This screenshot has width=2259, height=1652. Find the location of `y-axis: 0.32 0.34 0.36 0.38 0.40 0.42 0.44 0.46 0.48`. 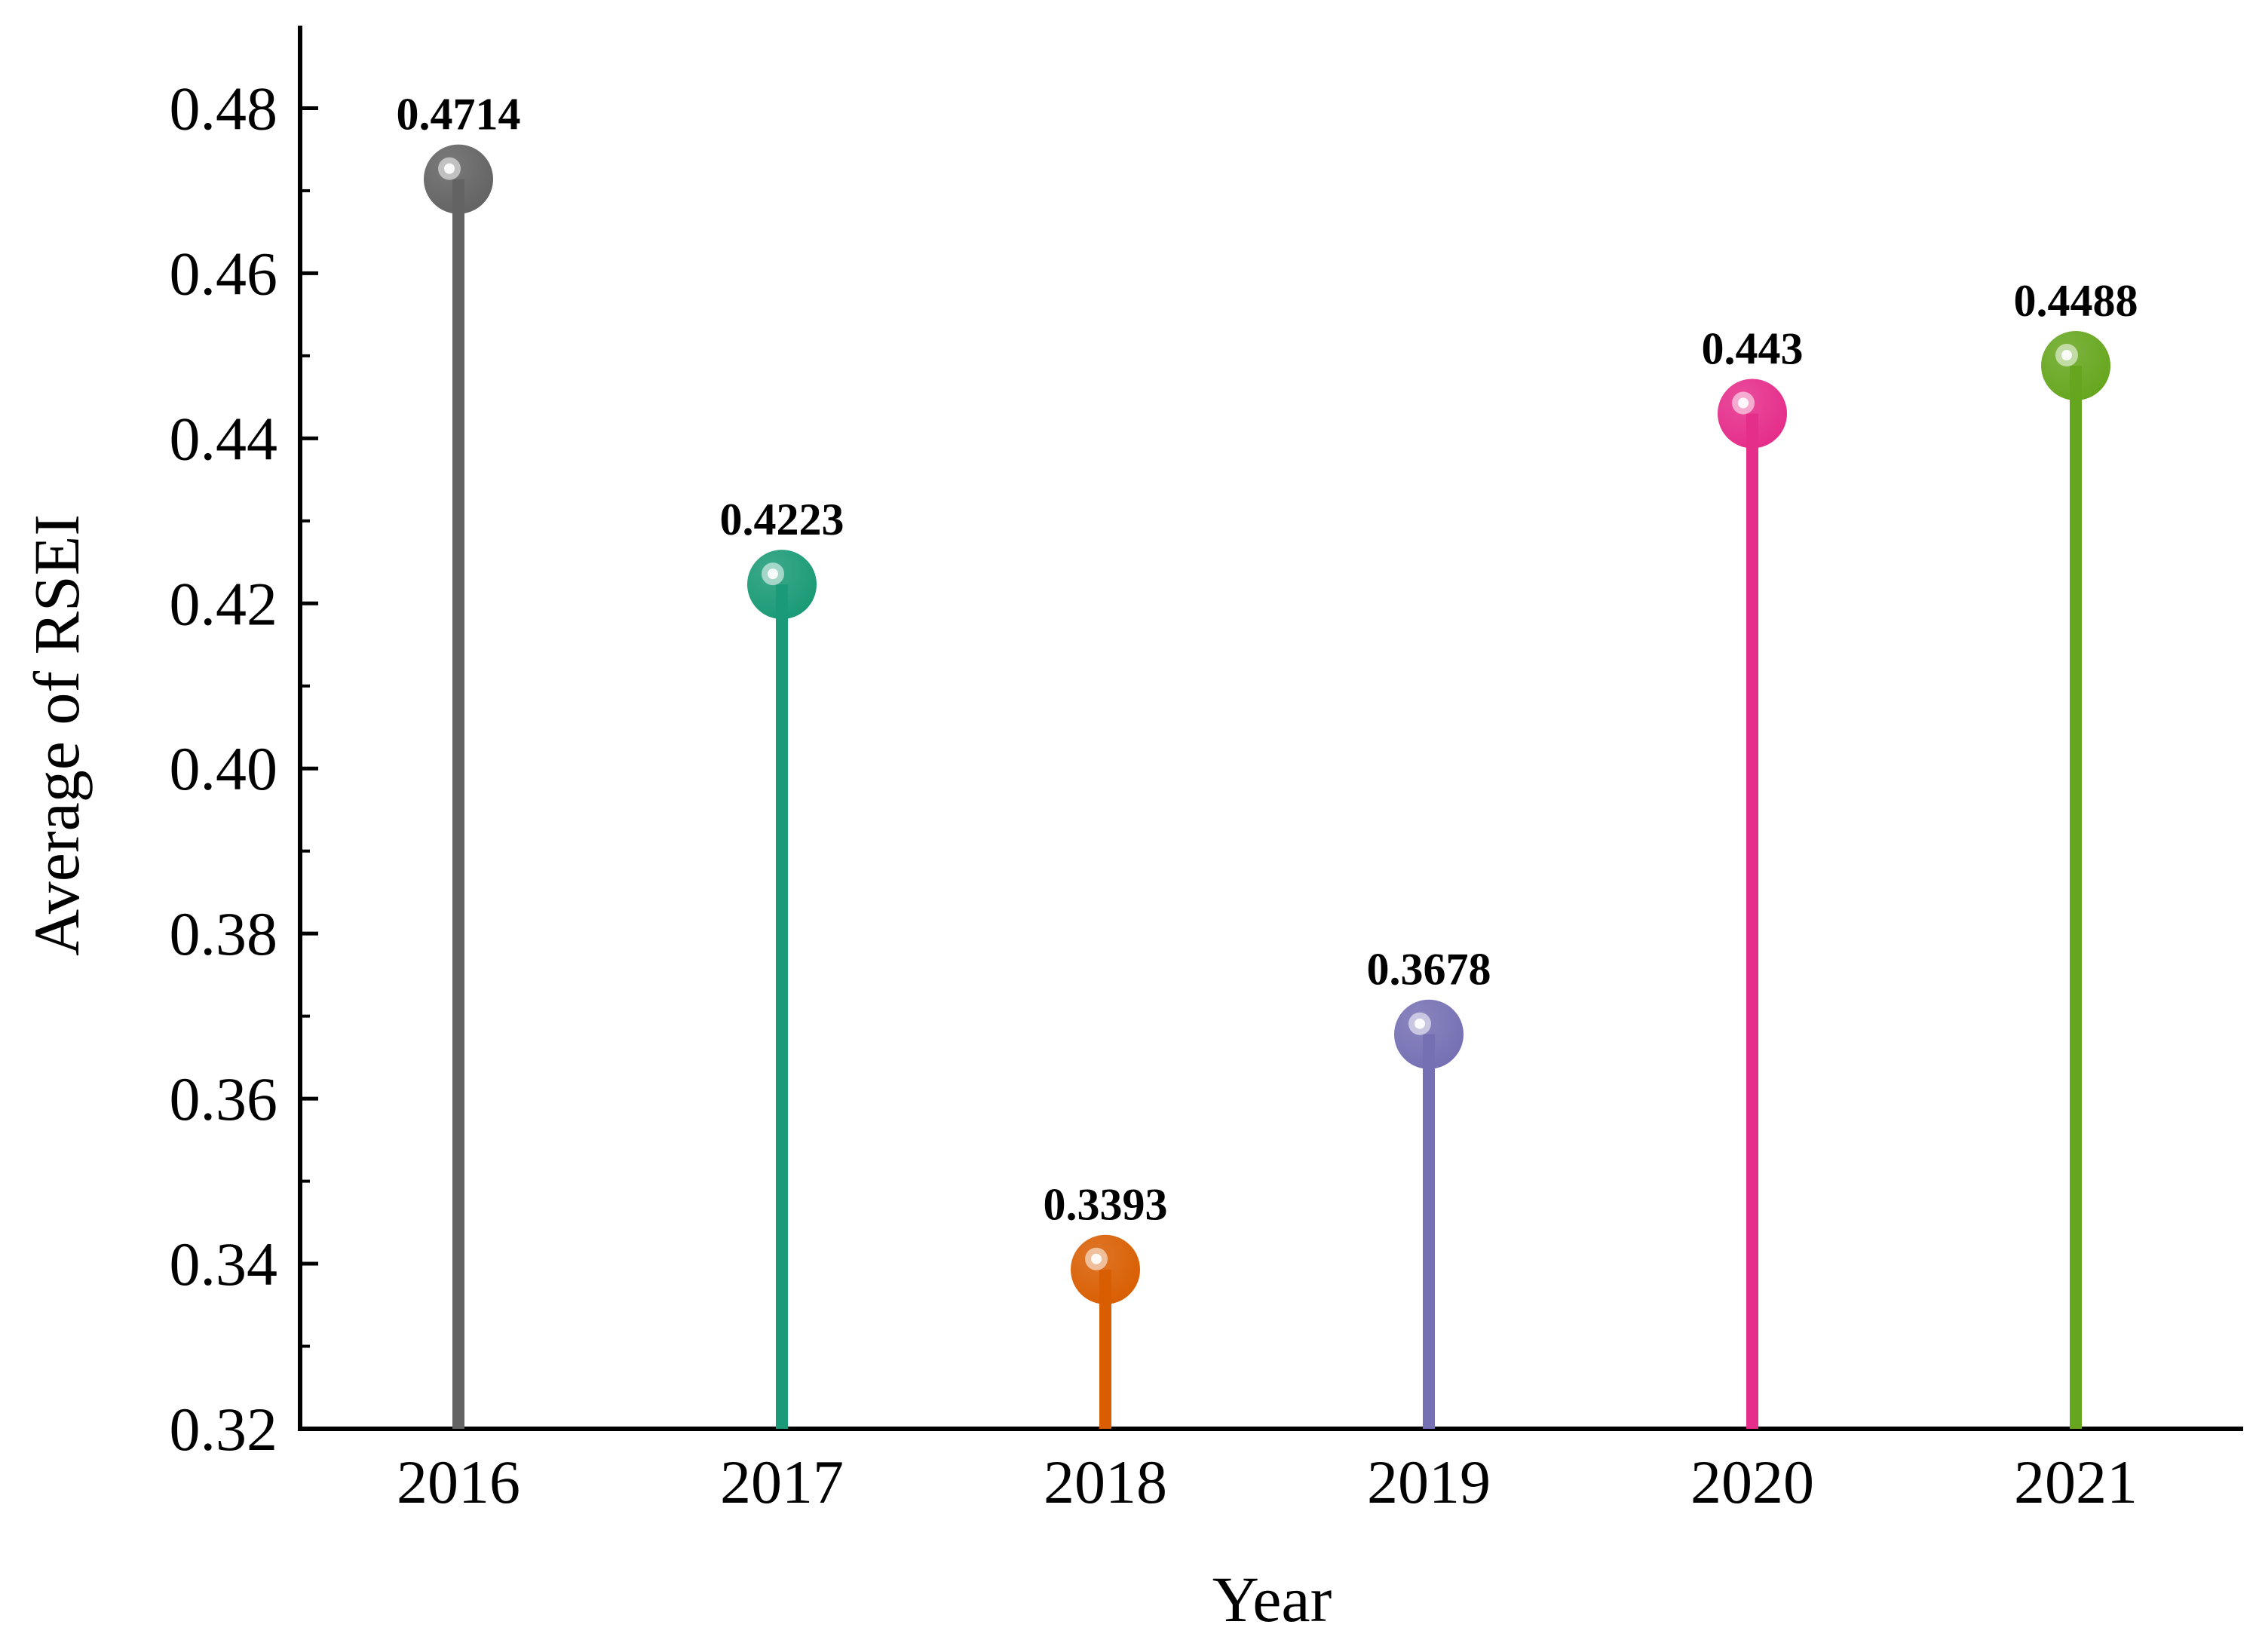

y-axis: 0.32 0.34 0.36 0.38 0.40 0.42 0.44 0.46 0.48 is located at coordinates (244, 745).